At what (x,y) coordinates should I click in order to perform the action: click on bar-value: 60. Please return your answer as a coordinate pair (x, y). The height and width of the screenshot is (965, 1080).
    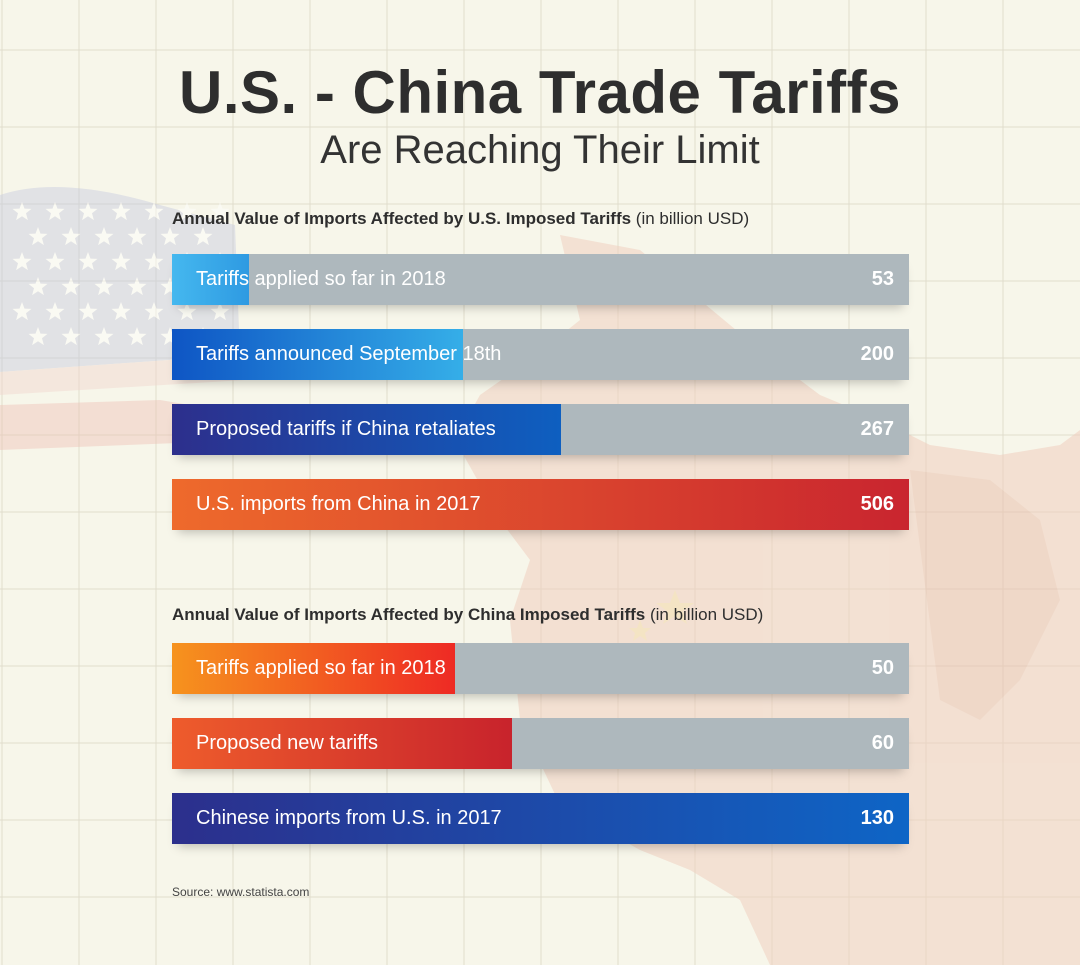
    Looking at the image, I should click on (882, 743).